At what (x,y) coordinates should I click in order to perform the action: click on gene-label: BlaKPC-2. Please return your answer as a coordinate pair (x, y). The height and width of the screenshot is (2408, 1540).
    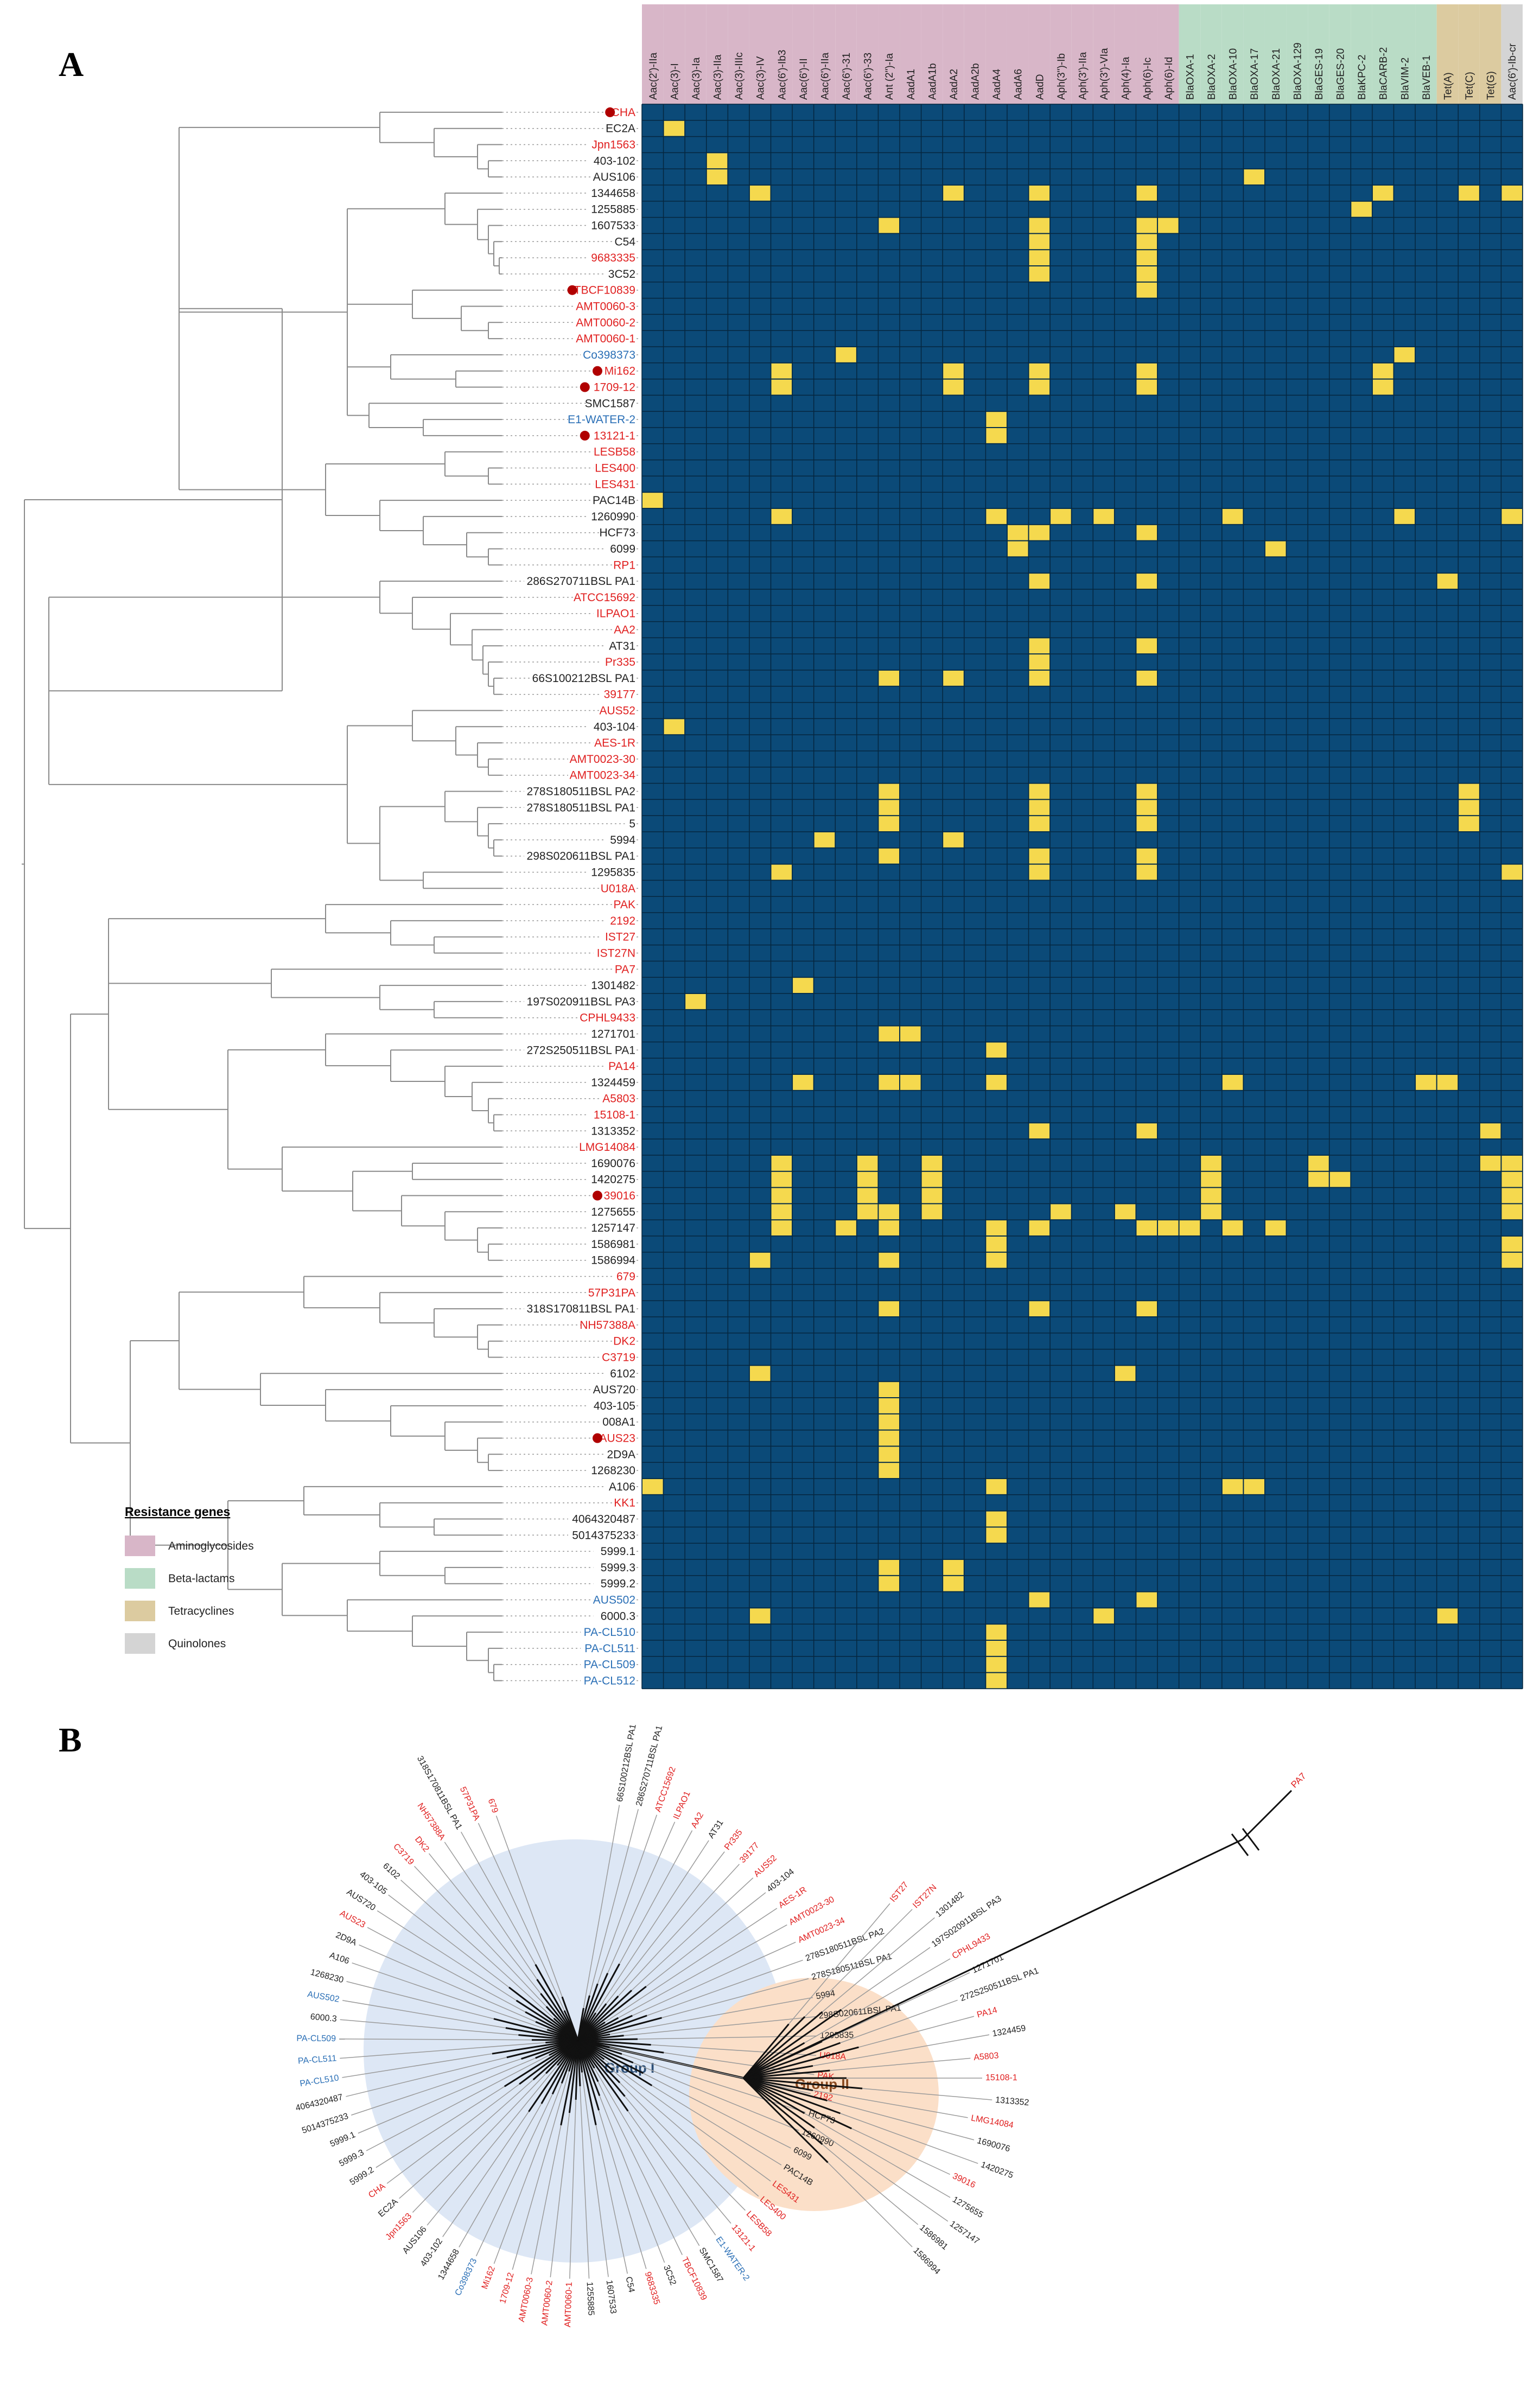
    Looking at the image, I should click on (1362, 77).